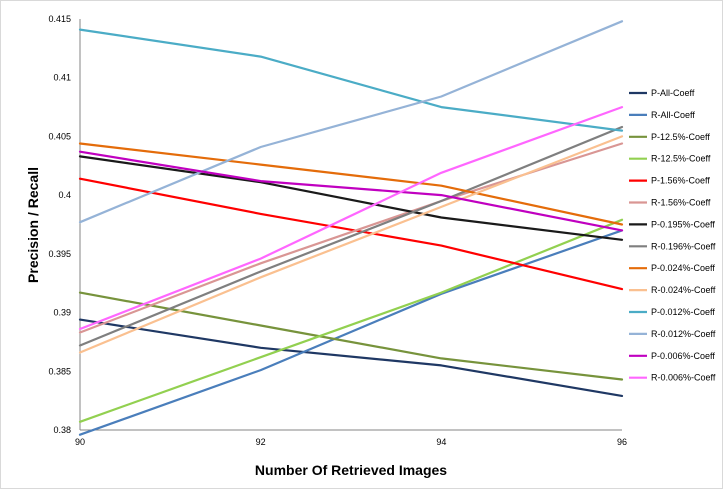 This screenshot has width=723, height=494. I want to click on legend-label: P-All-Coeff, so click(673, 93).